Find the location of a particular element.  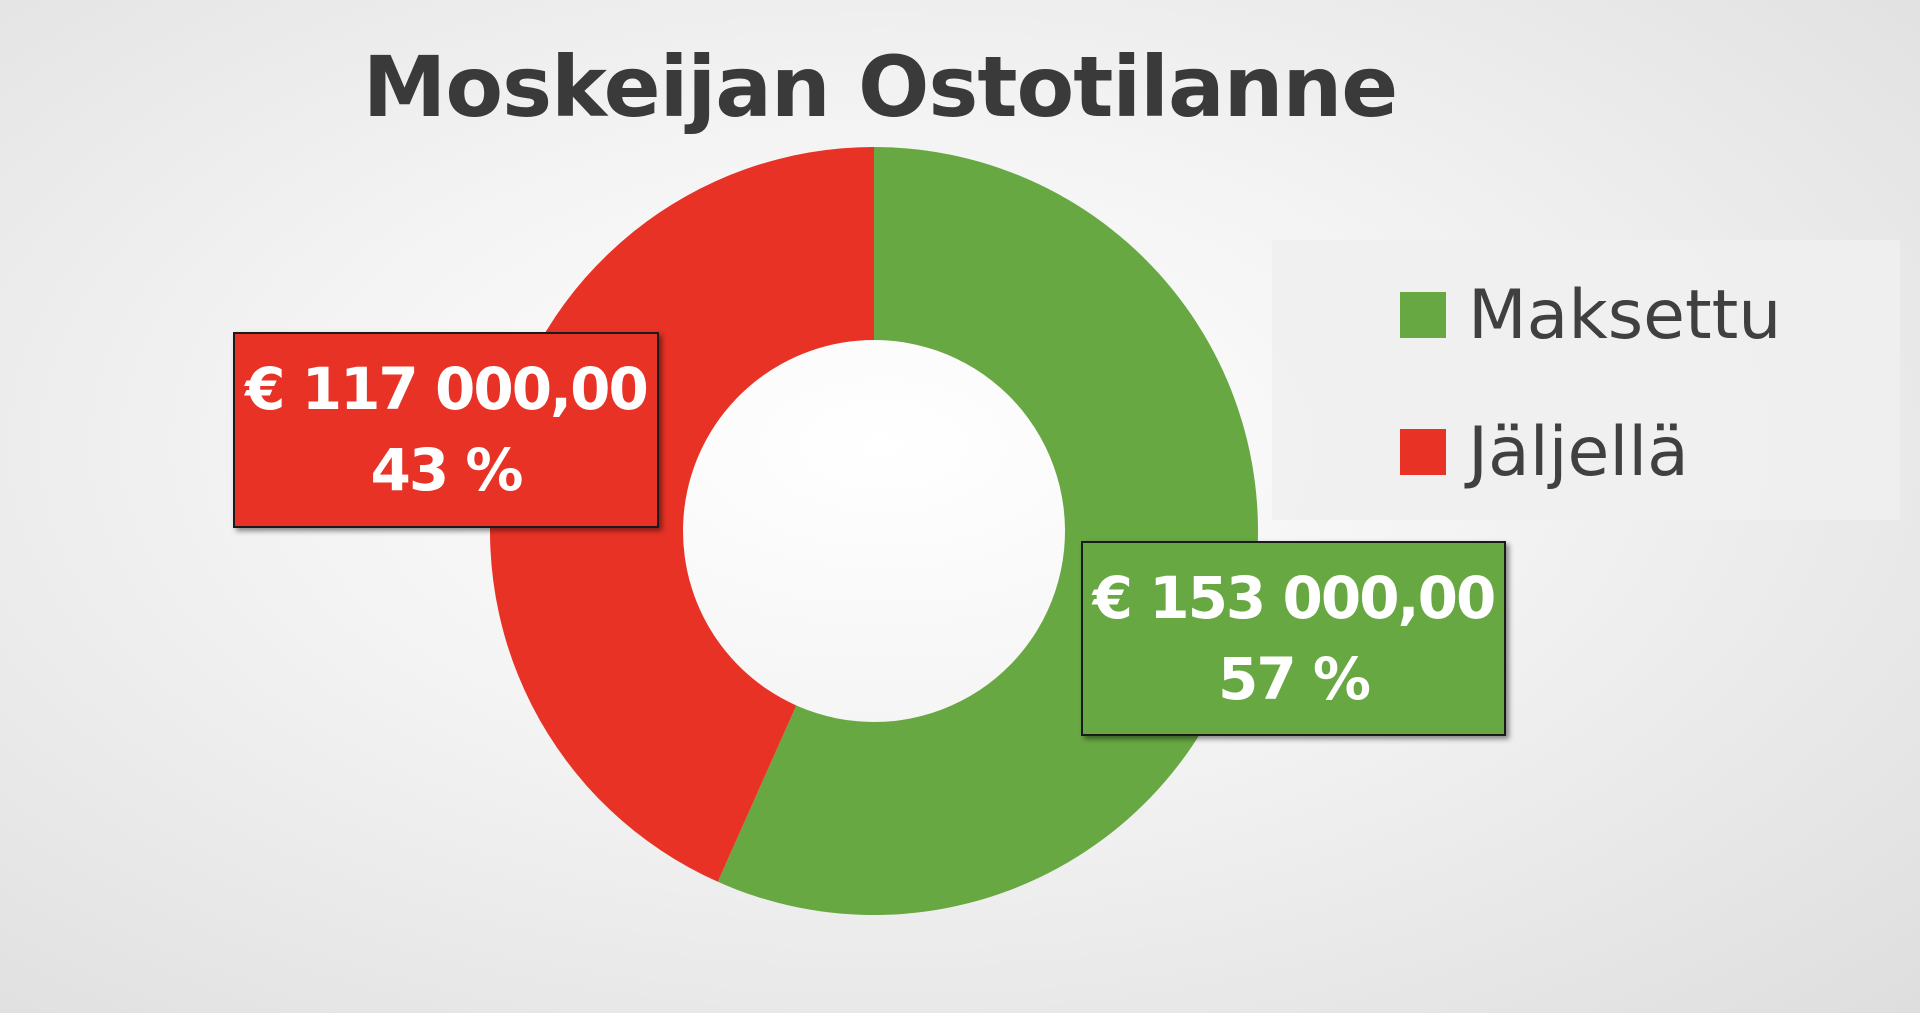

chart-title: Moskeijan Ostotilanne is located at coordinates (880, 87).